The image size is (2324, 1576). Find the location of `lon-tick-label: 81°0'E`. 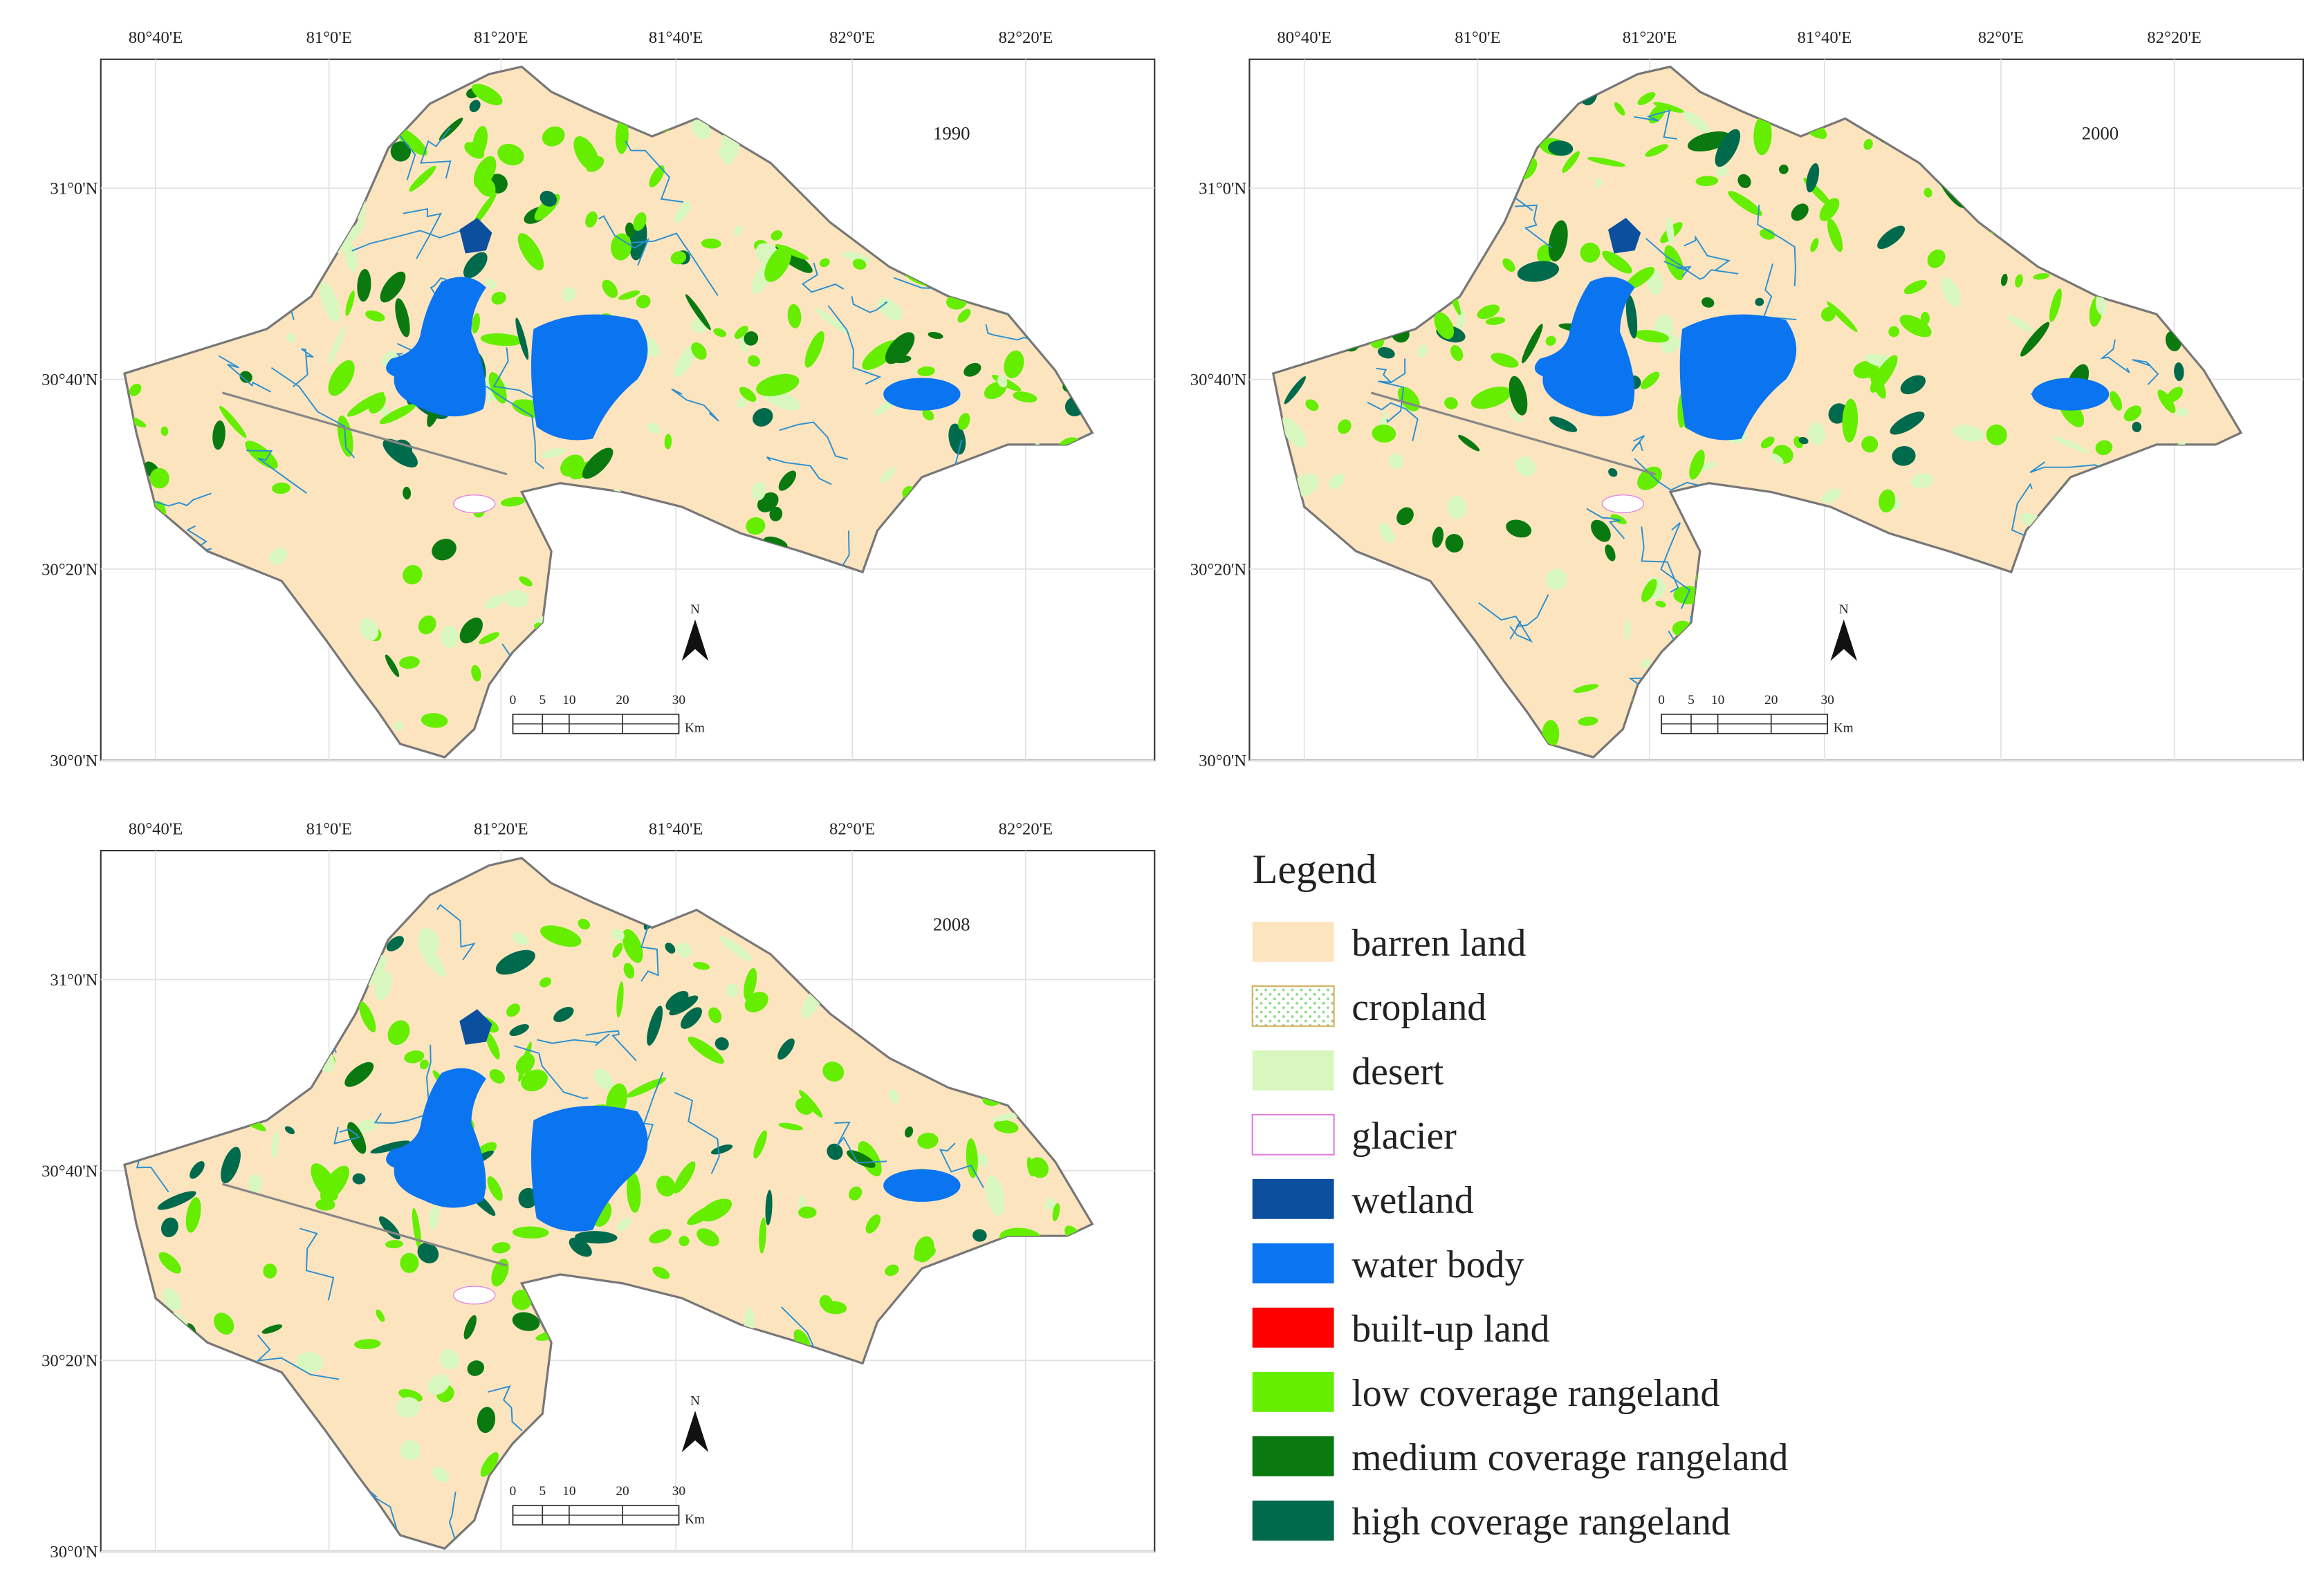

lon-tick-label: 81°0'E is located at coordinates (1477, 37).